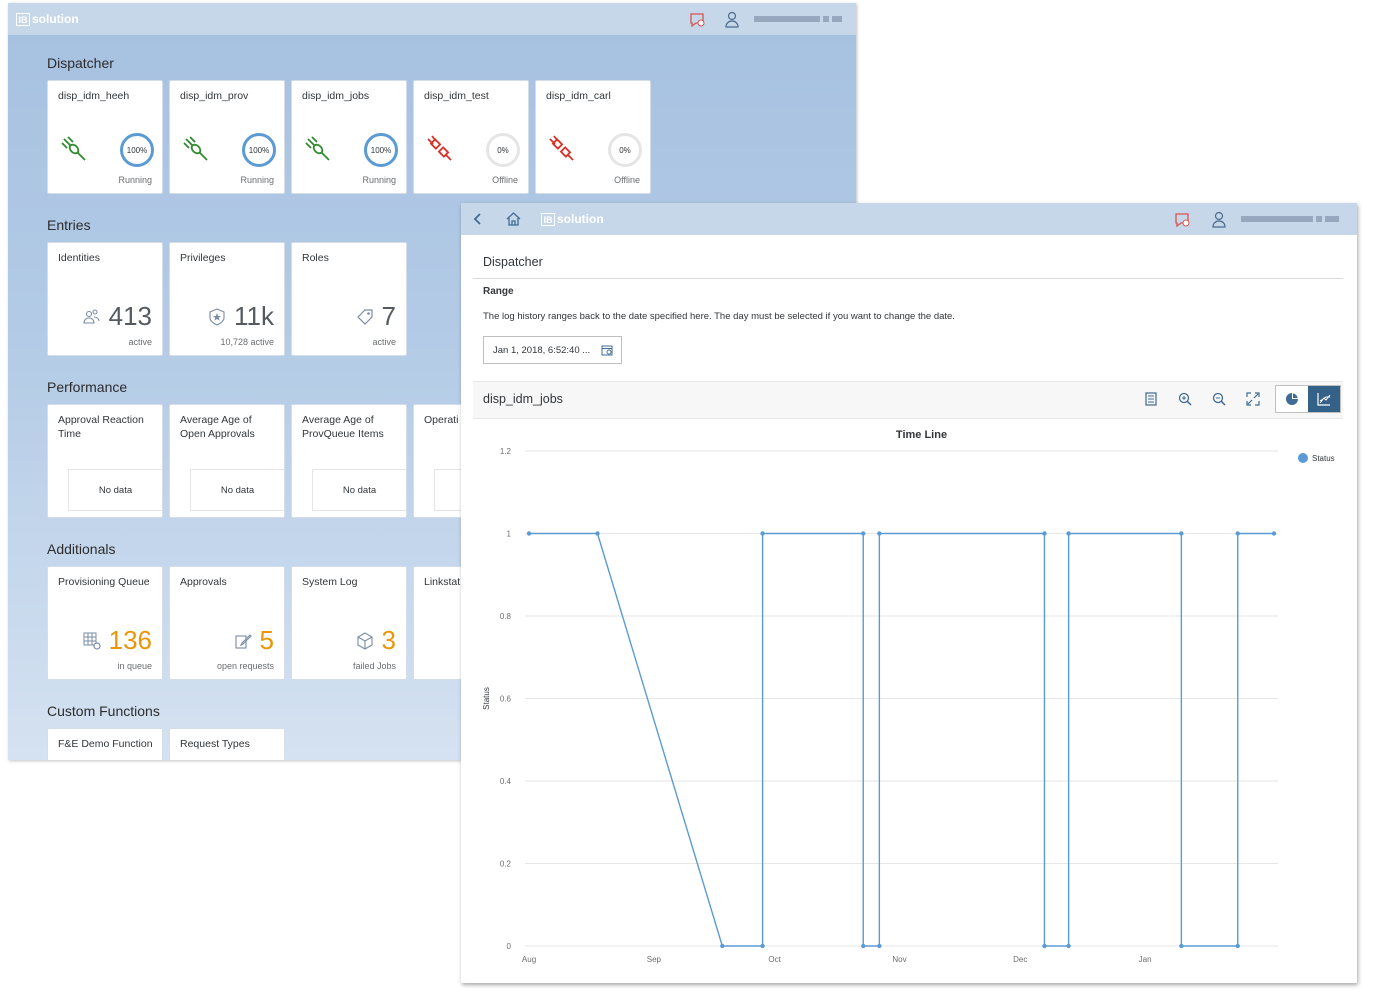  Describe the element at coordinates (330, 582) in the screenshot. I see `tile-title: System Log` at that location.